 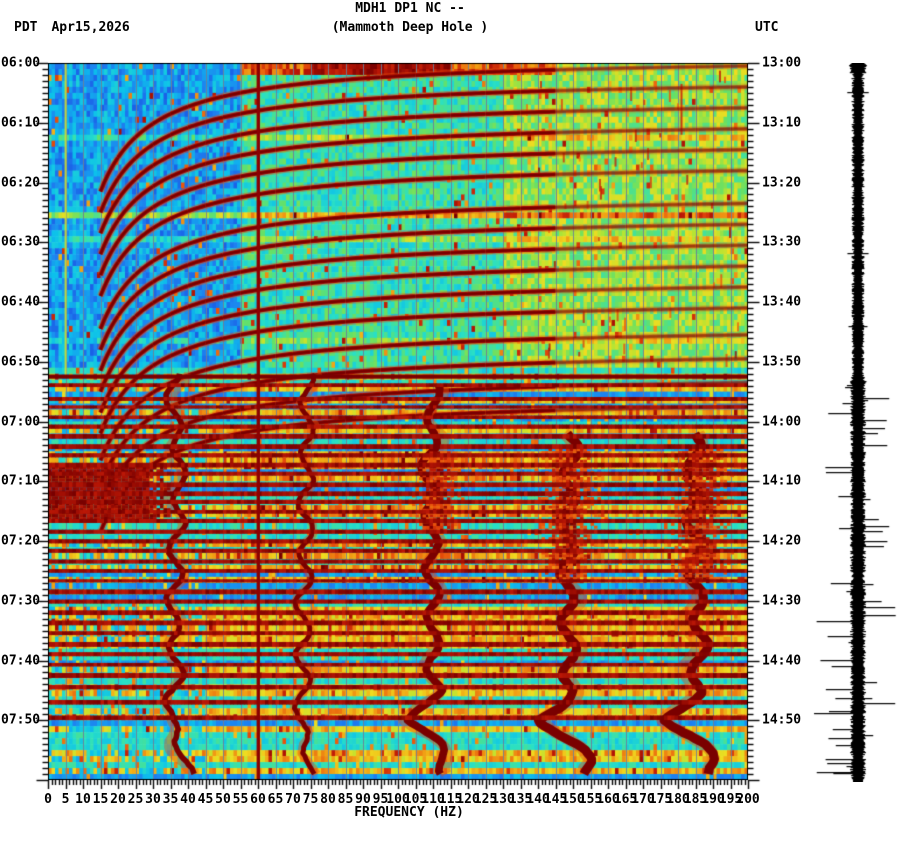 I want to click on right-time-label: 14:40, so click(x=782, y=660).